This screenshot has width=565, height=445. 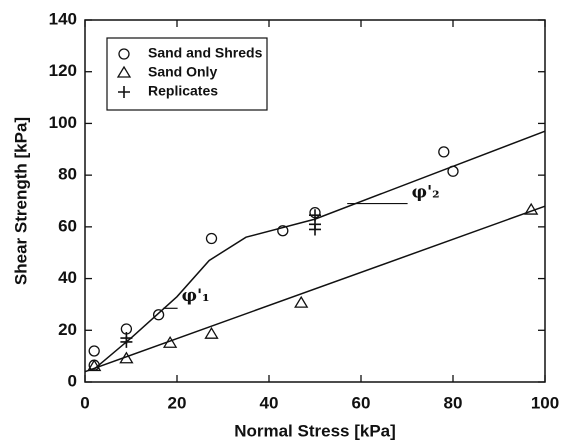 I want to click on annotation: φ'₂, so click(x=426, y=193).